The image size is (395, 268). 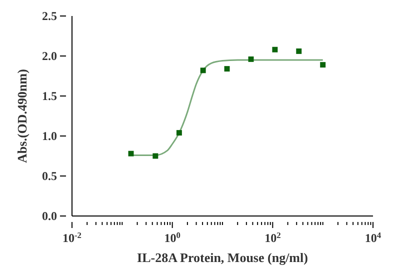 I want to click on y-tick-label: 1.5, so click(x=49, y=96).